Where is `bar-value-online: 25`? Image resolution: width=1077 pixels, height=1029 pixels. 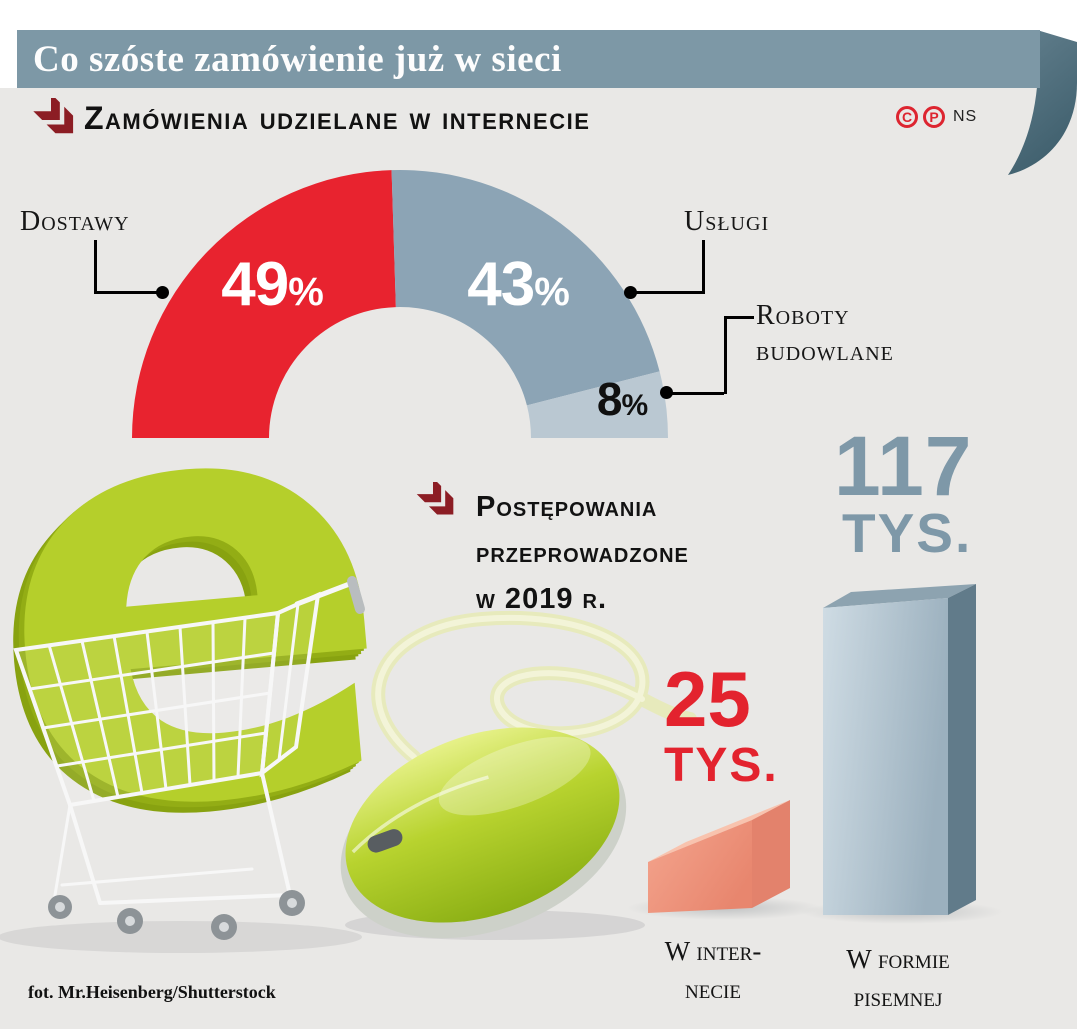 bar-value-online: 25 is located at coordinates (707, 699).